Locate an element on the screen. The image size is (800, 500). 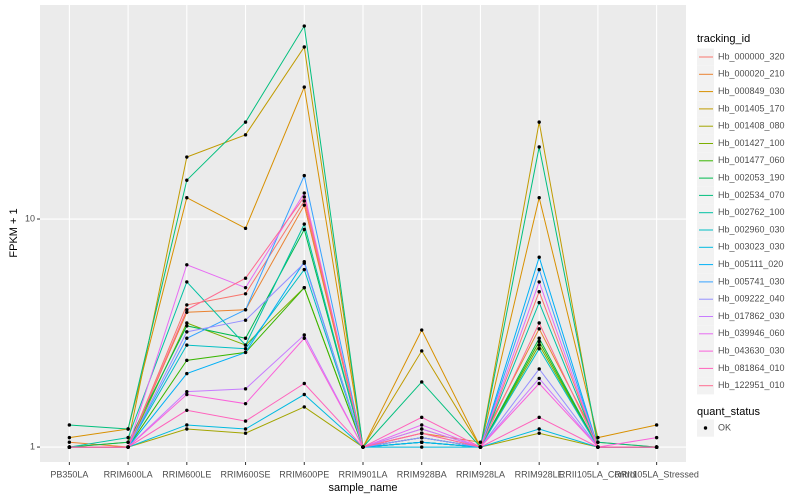
legend-label: Hb_017862_030 is located at coordinates (751, 316).